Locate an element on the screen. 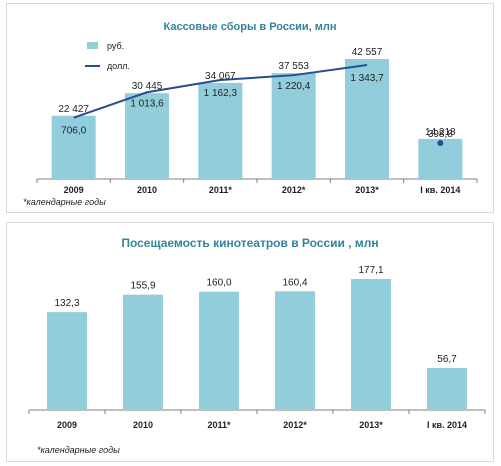 Image resolution: width=501 pixels, height=466 pixels. data-label: 177,1 is located at coordinates (370, 270).